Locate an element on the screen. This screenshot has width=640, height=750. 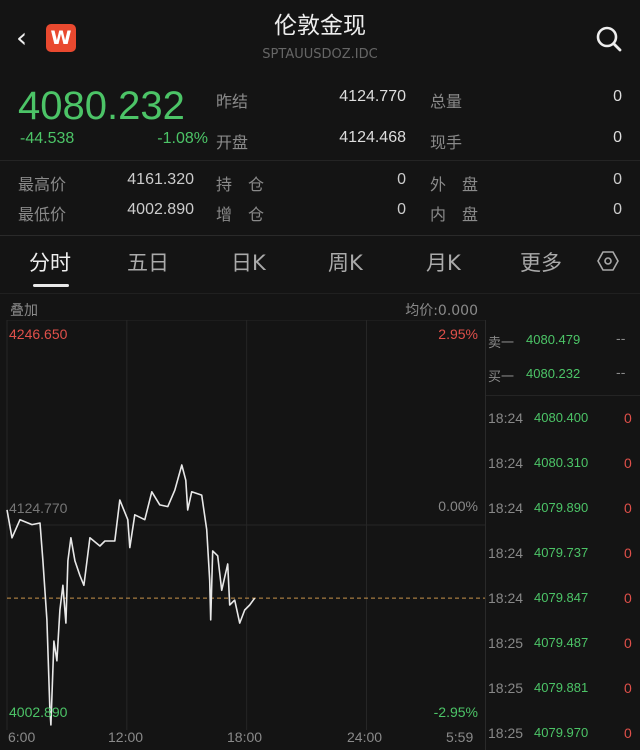
tab-intraday: 分时 is located at coordinates (50, 263).